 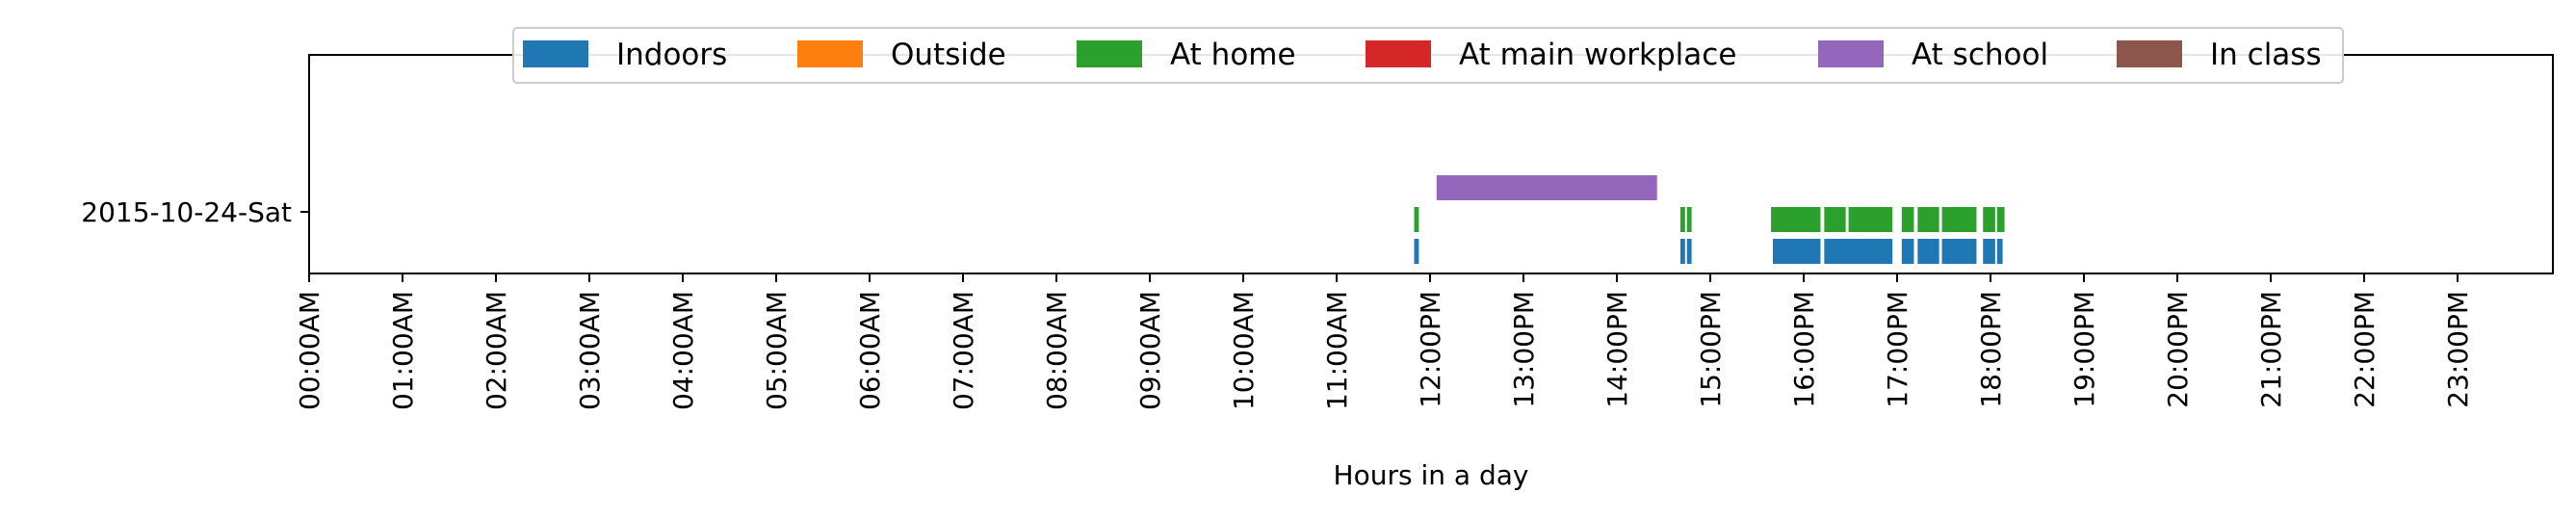 What do you see at coordinates (496, 351) in the screenshot?
I see `x-tick-label: 02:00AM` at bounding box center [496, 351].